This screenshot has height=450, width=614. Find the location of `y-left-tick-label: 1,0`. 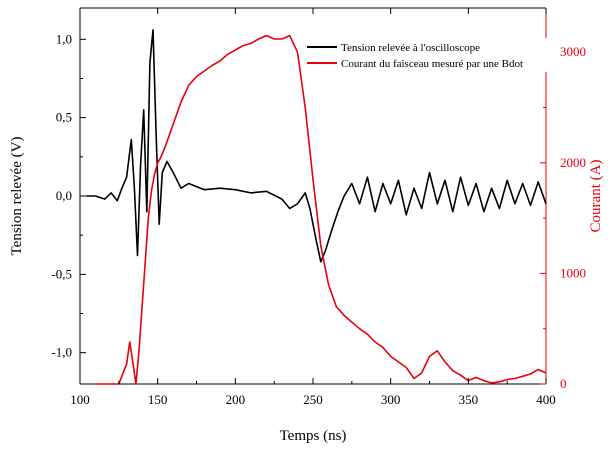

y-left-tick-label: 1,0 is located at coordinates (64, 38).